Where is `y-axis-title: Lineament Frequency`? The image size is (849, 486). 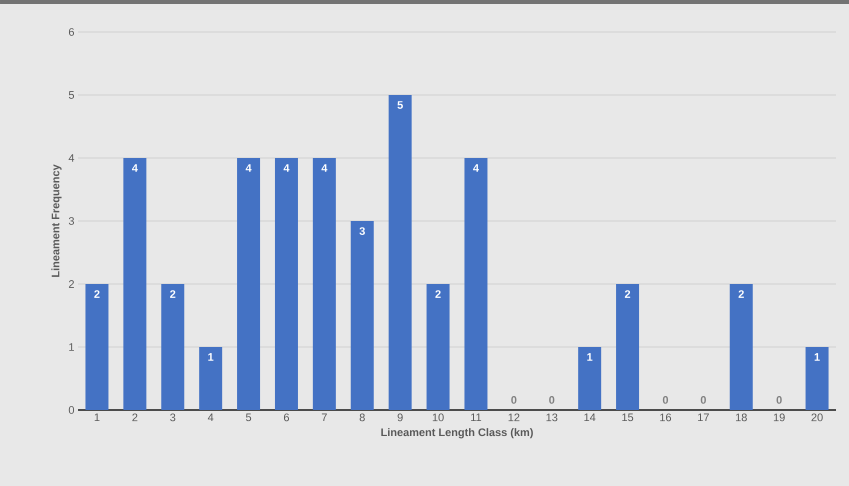
y-axis-title: Lineament Frequency is located at coordinates (56, 220).